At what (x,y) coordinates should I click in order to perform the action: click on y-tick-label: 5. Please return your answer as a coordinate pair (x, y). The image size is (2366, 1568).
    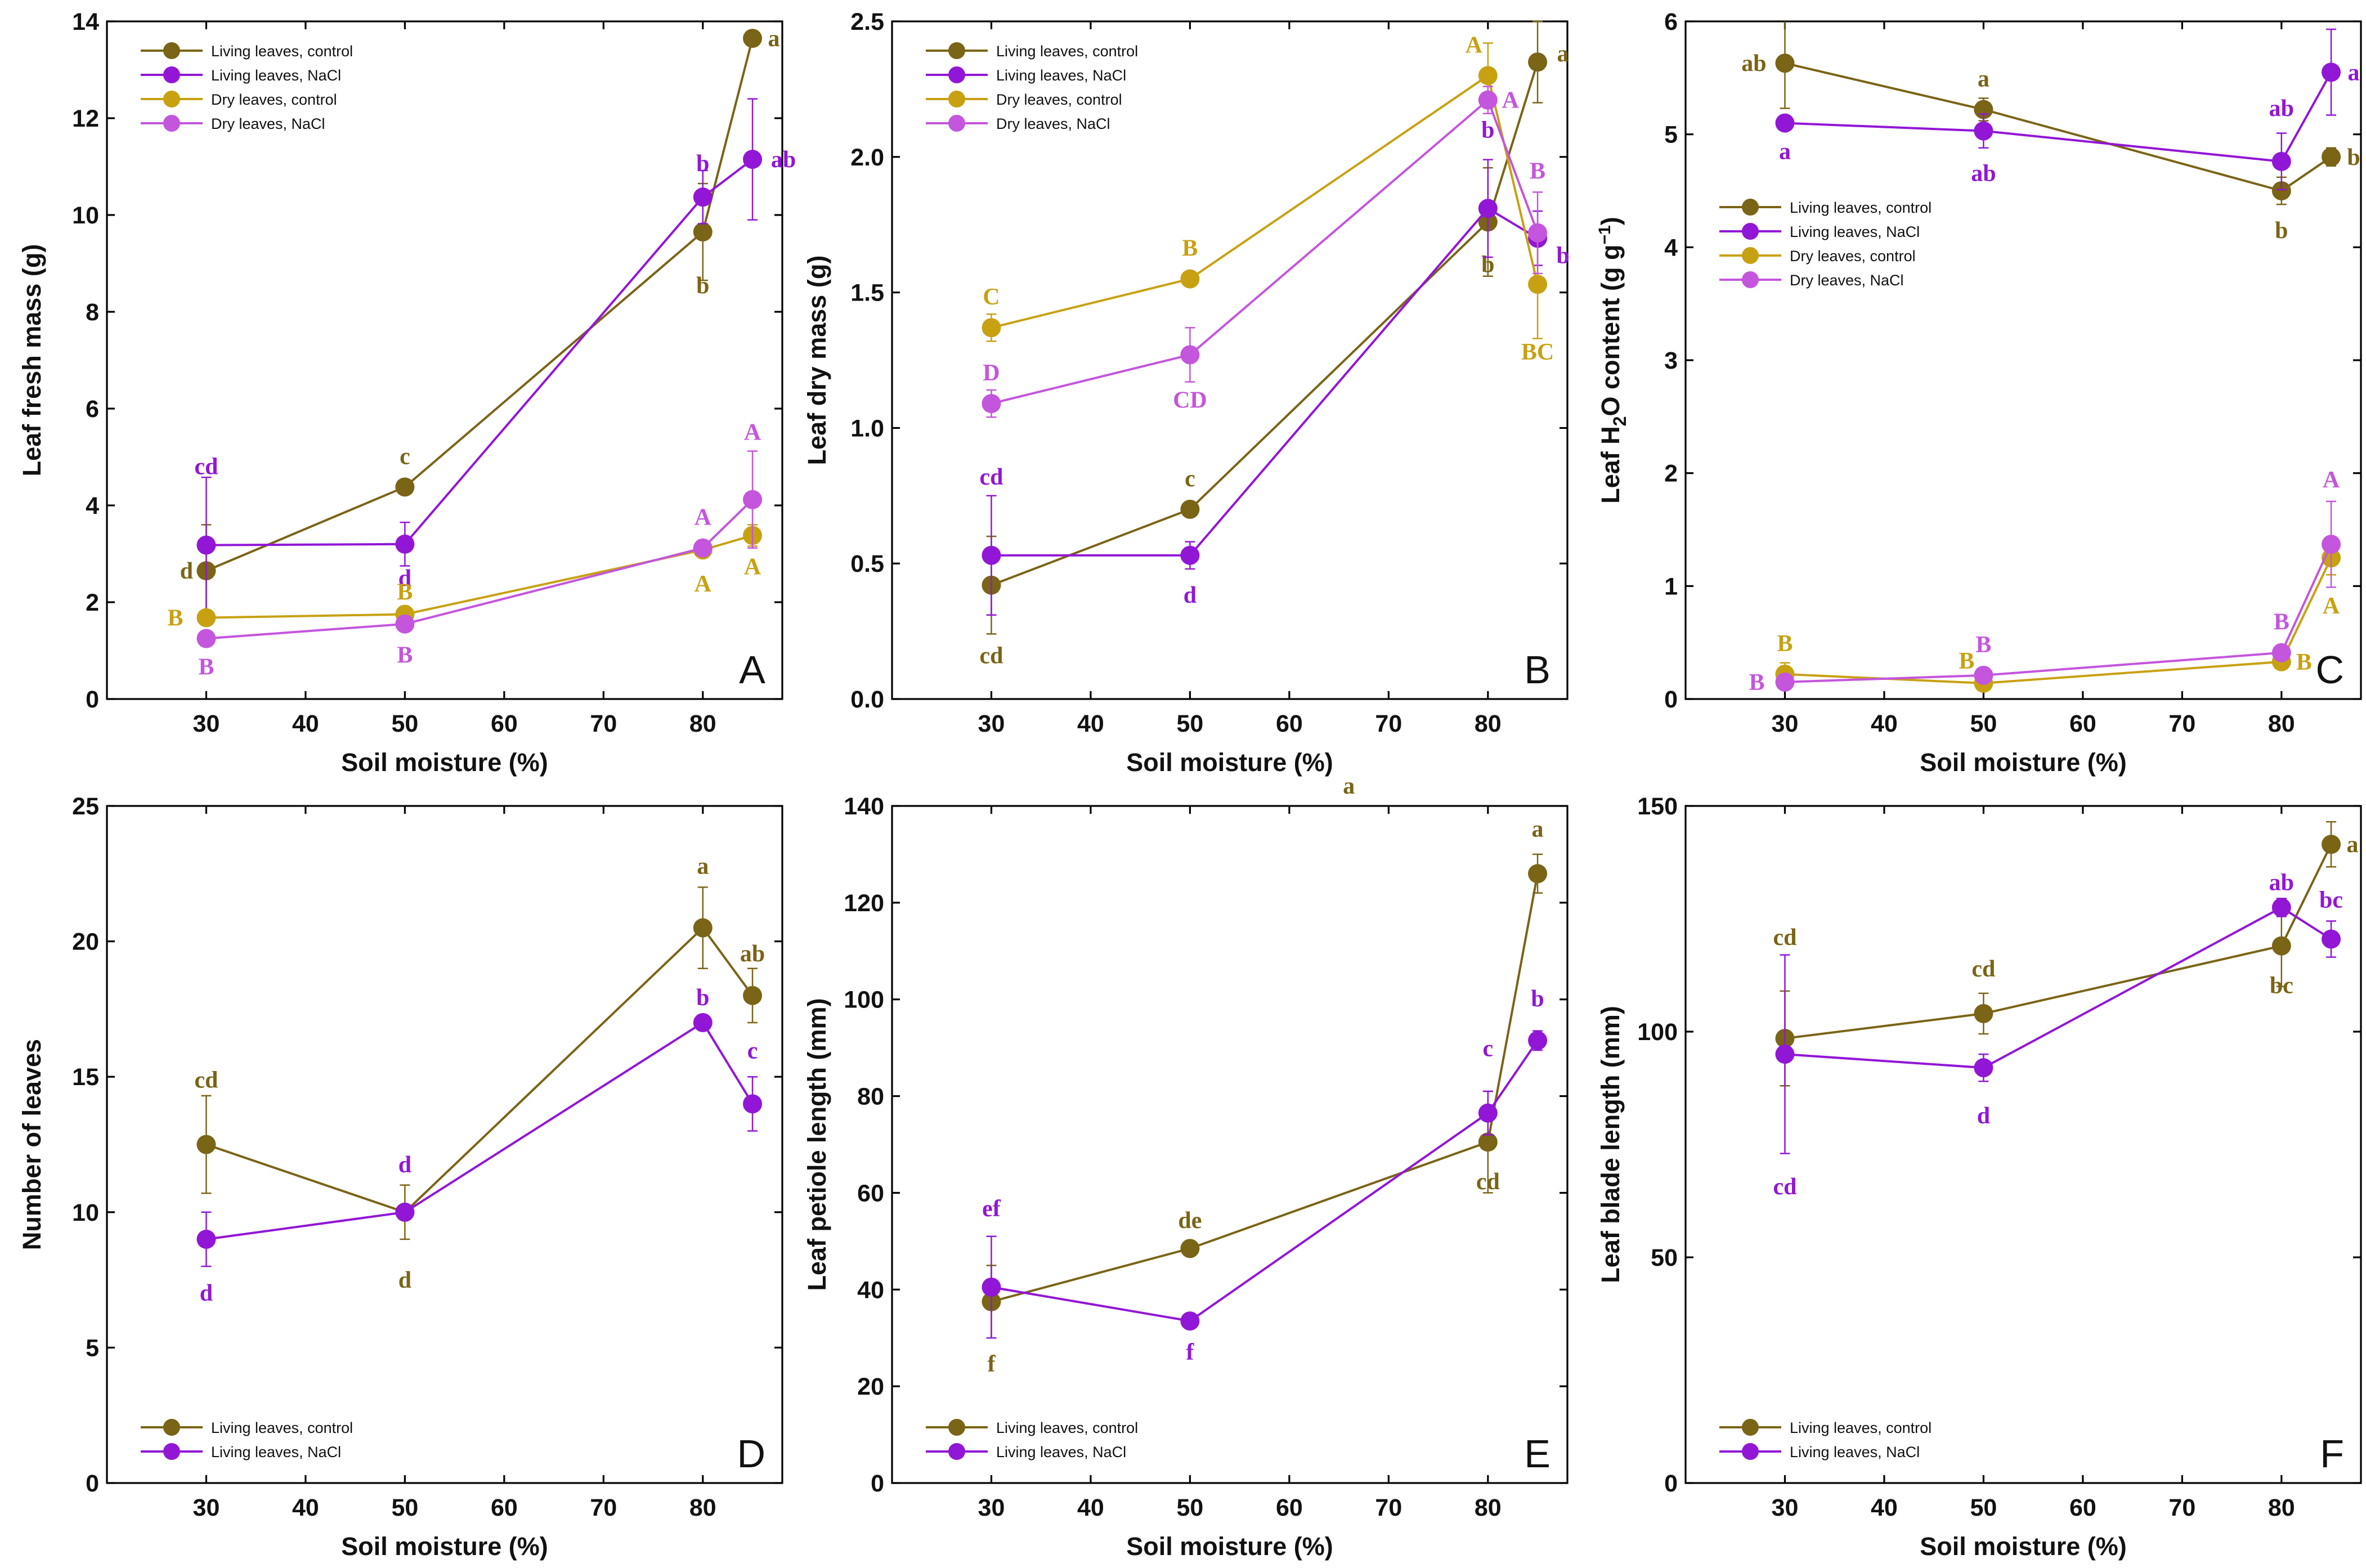
    Looking at the image, I should click on (1671, 135).